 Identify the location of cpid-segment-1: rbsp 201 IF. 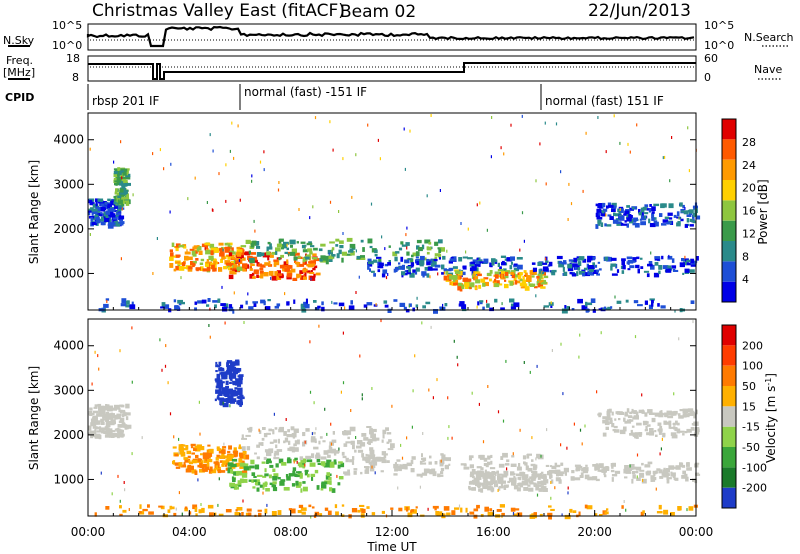
(125, 101).